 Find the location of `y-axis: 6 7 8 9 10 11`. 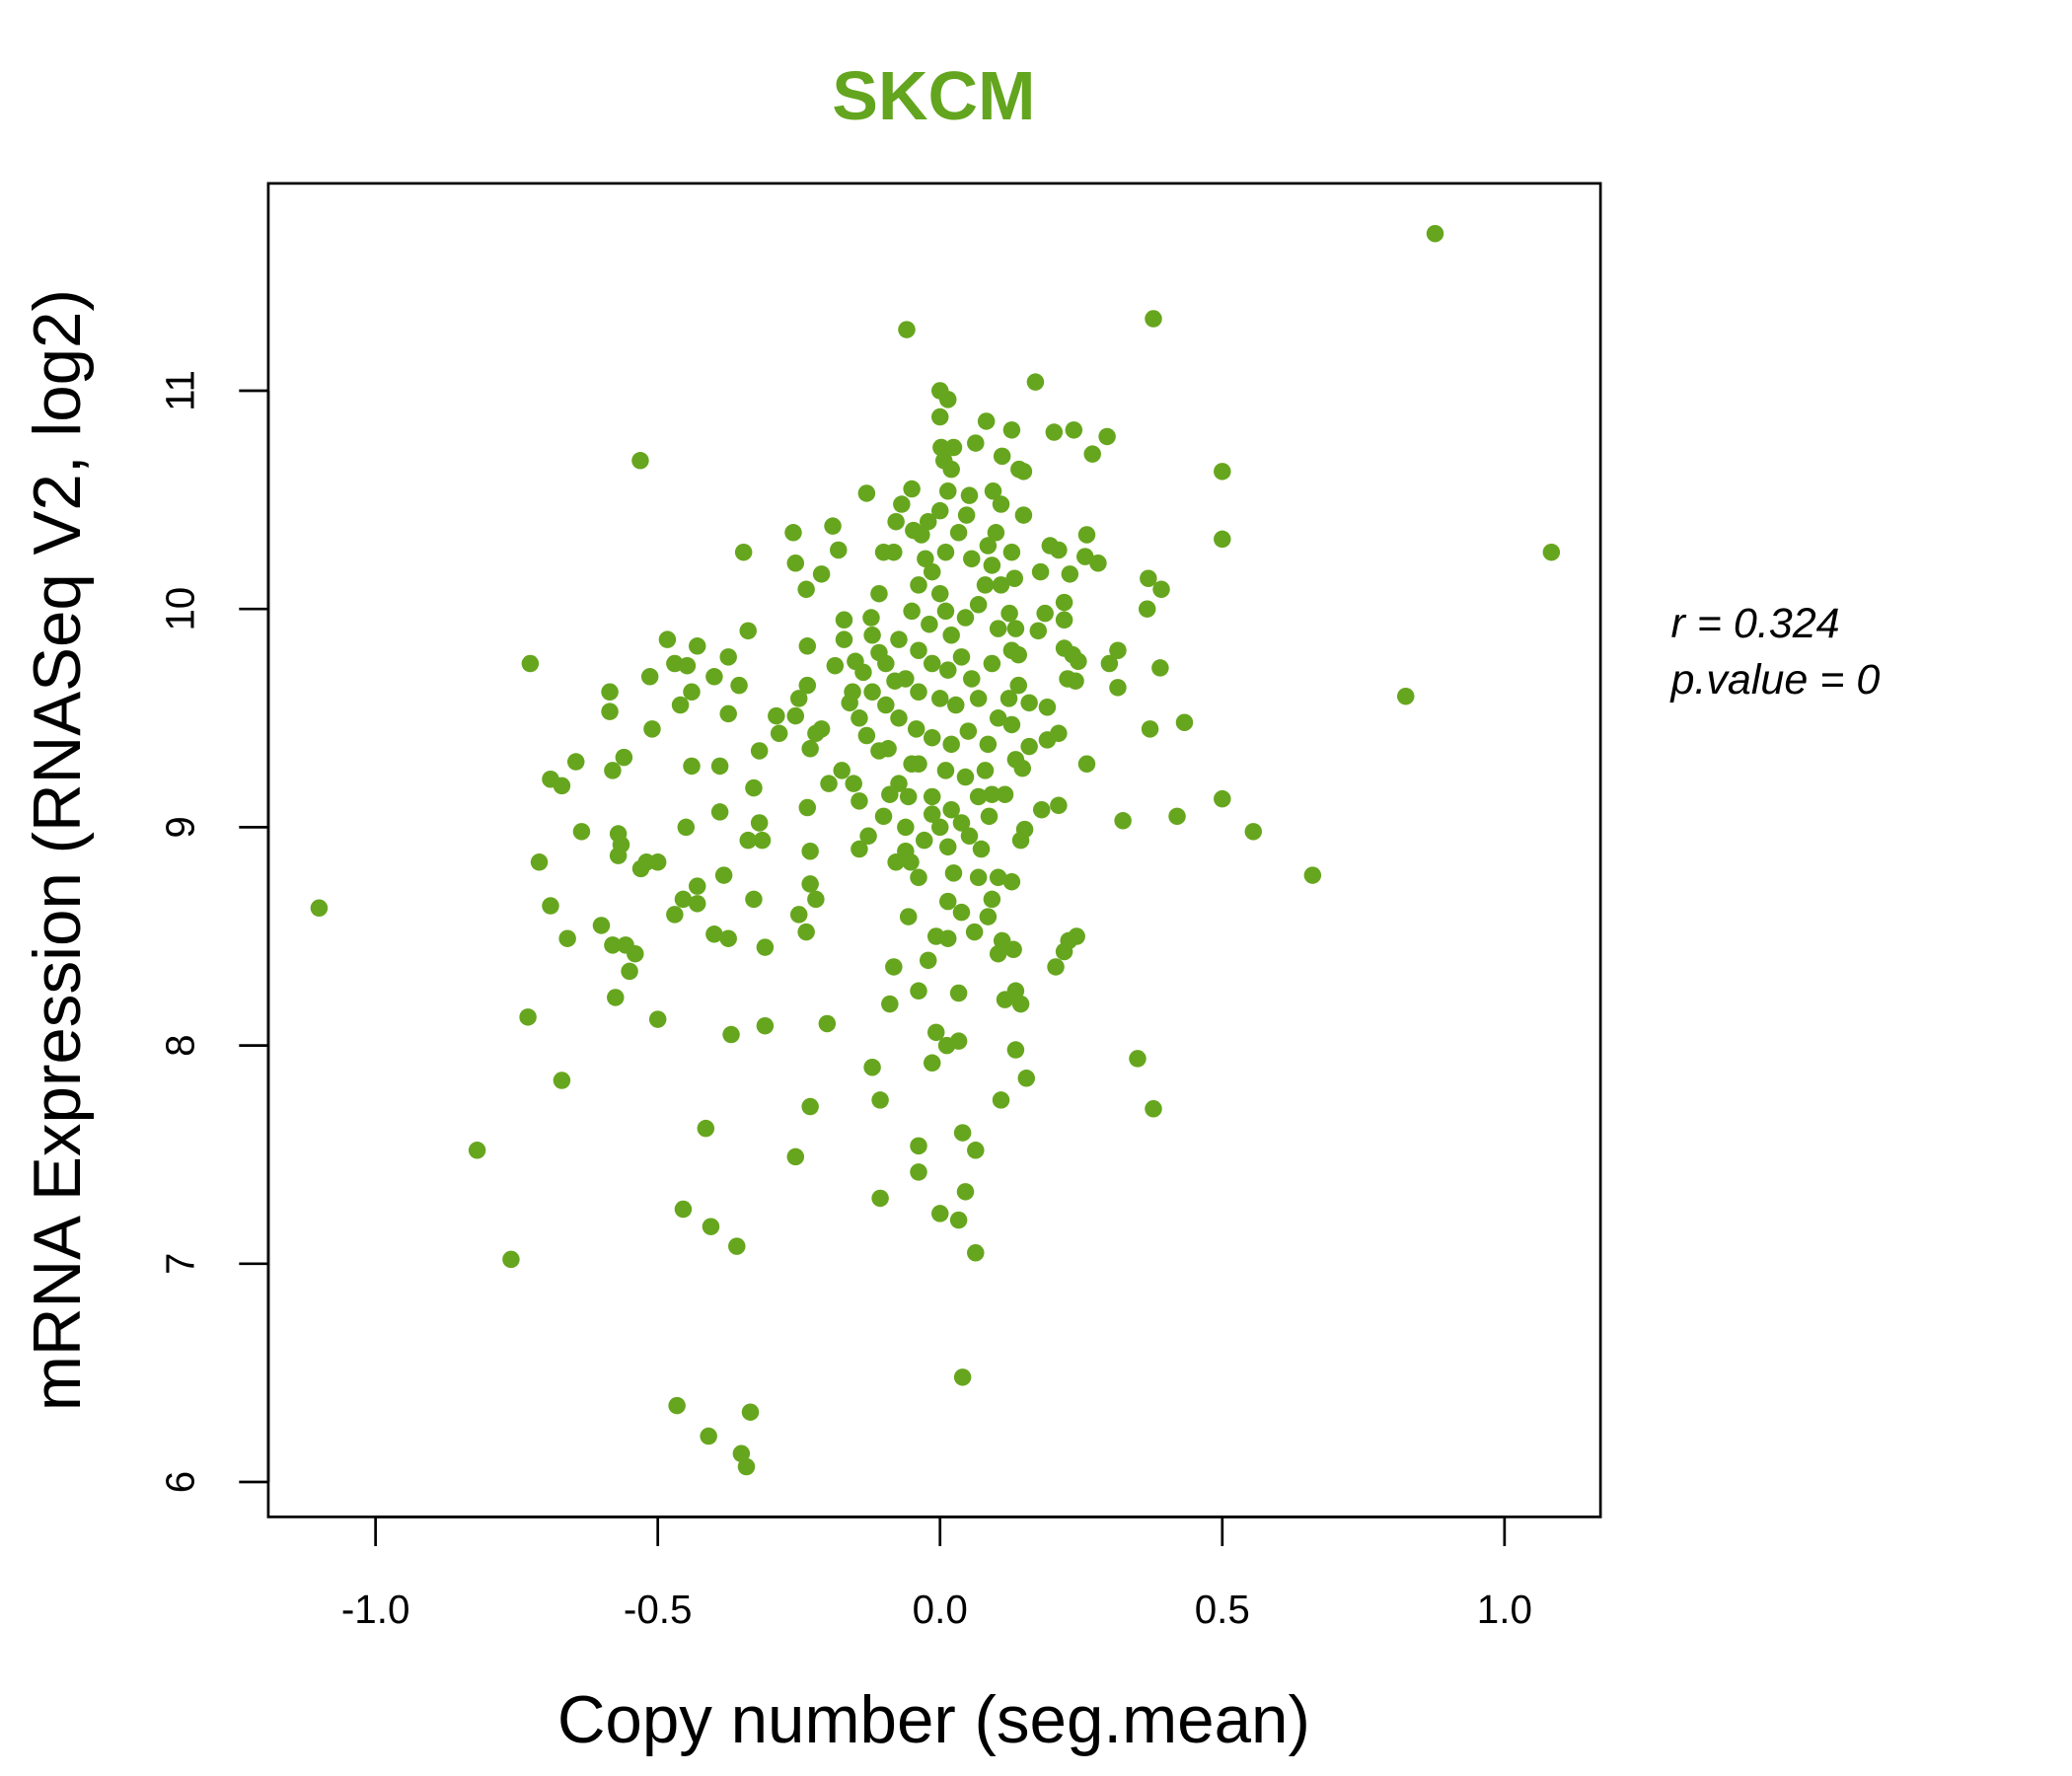

y-axis: 6 7 8 9 10 11 is located at coordinates (214, 932).